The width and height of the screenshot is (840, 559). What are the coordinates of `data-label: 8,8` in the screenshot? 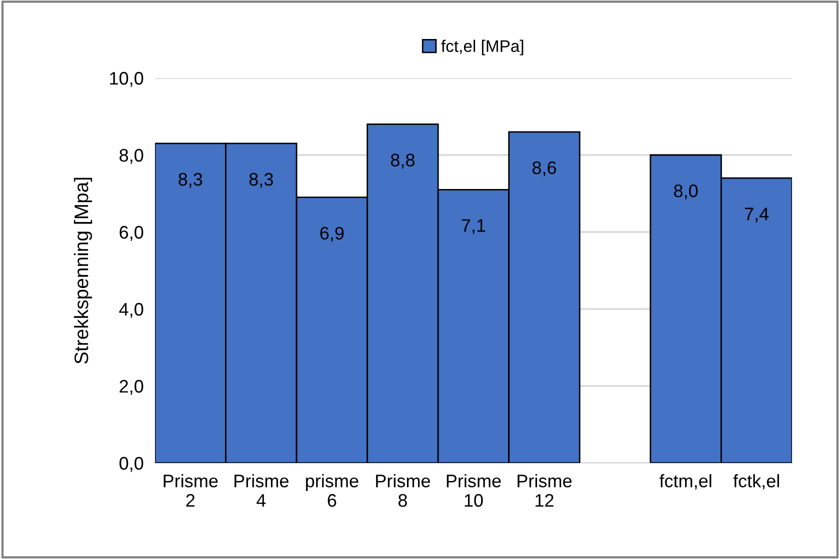 It's located at (402, 161).